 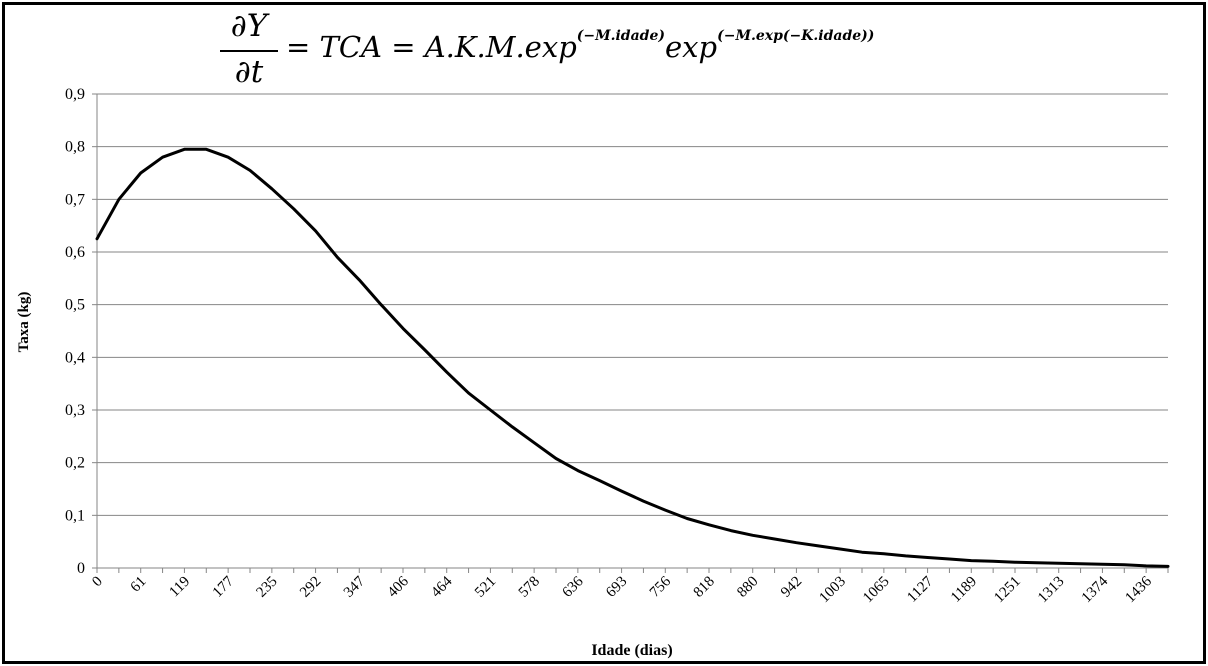 I want to click on y-tick-labels: 0 0,1 0,2 0,3 0,4 0,5 0,6 0,7 0,8 0,9, so click(x=75, y=331).